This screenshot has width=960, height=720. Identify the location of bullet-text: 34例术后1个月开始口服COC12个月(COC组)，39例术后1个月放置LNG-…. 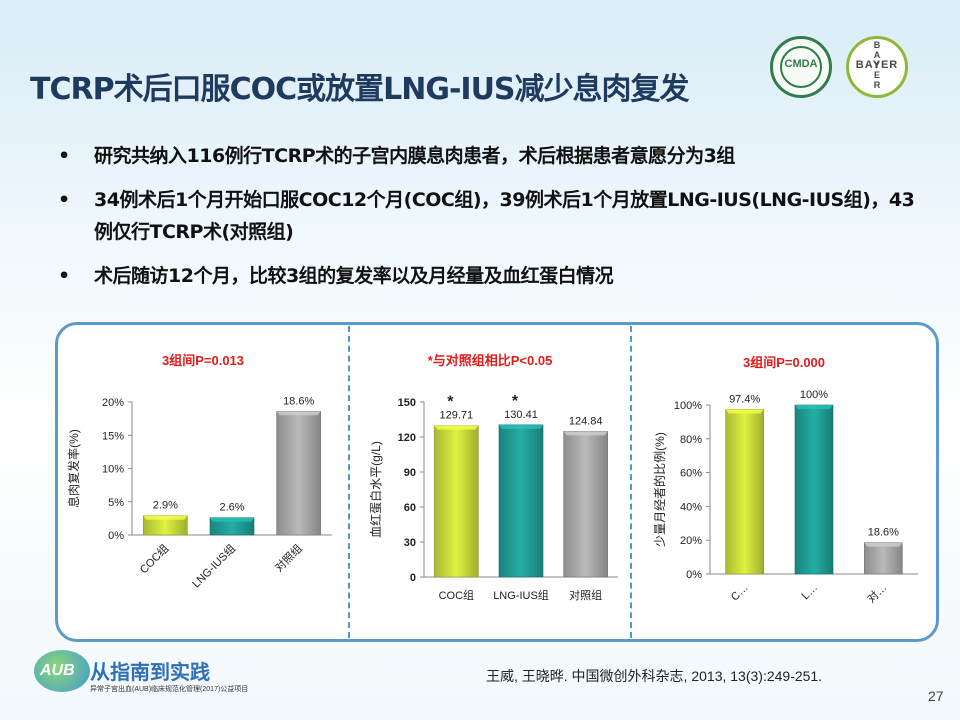
(504, 216).